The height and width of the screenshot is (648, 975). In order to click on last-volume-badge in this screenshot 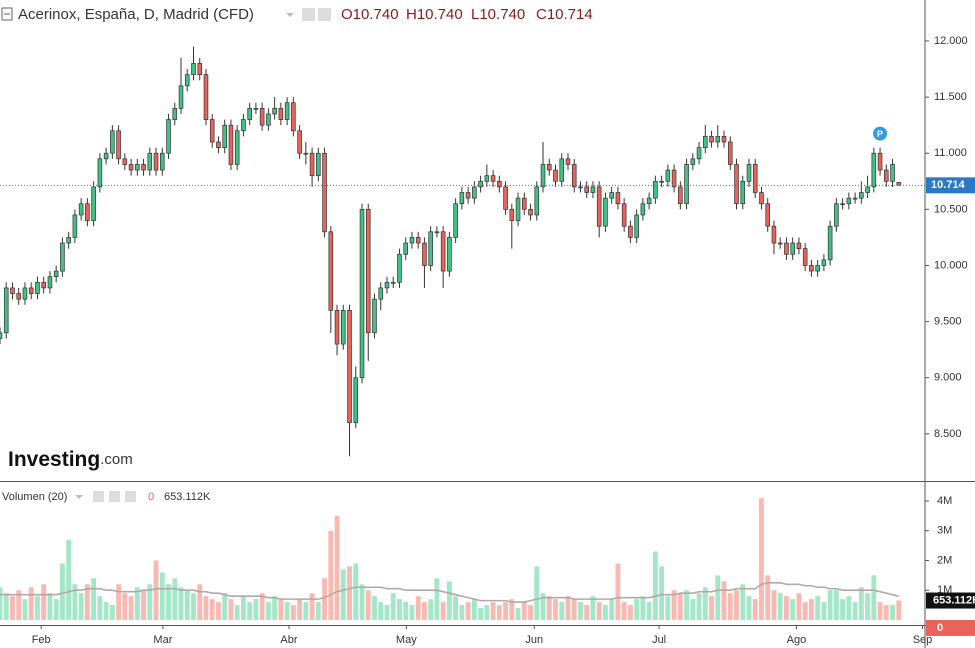, I will do `click(950, 600)`.